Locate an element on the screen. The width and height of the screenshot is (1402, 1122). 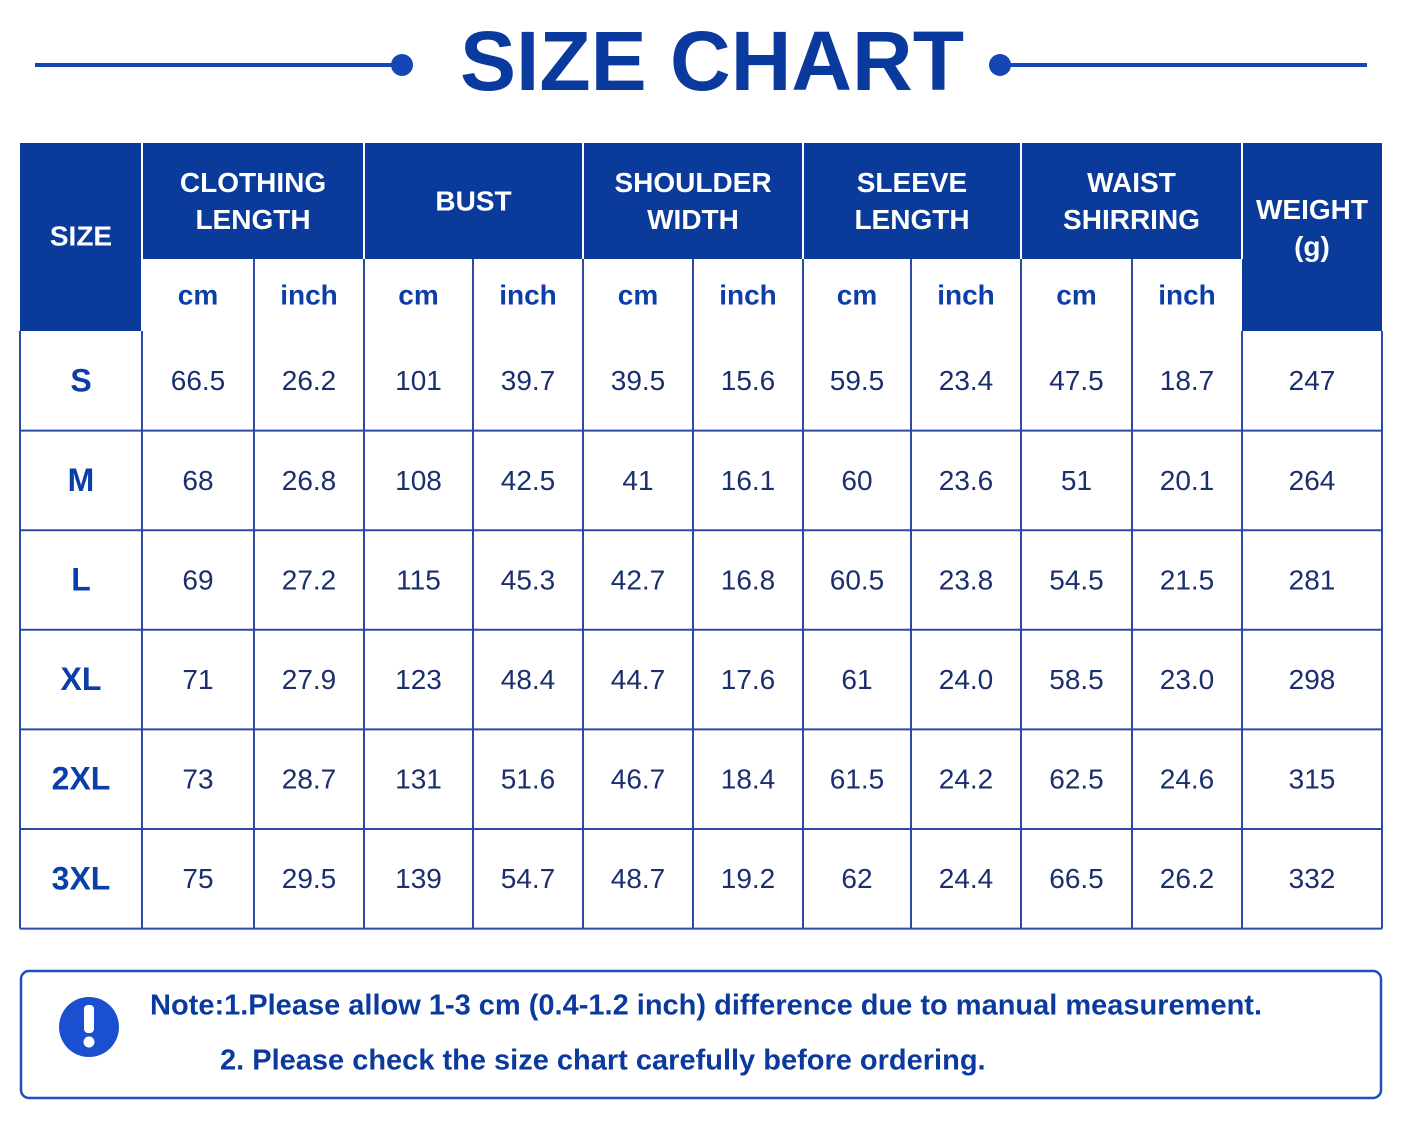
cell-value: 264 is located at coordinates (1312, 480).